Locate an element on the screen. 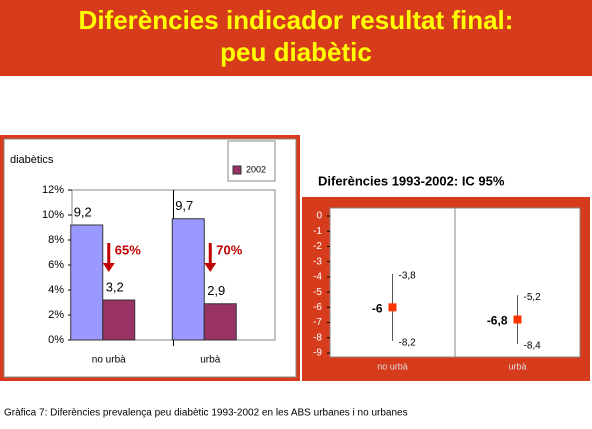 The height and width of the screenshot is (429, 592). y-tick-label: -3 is located at coordinates (317, 261).